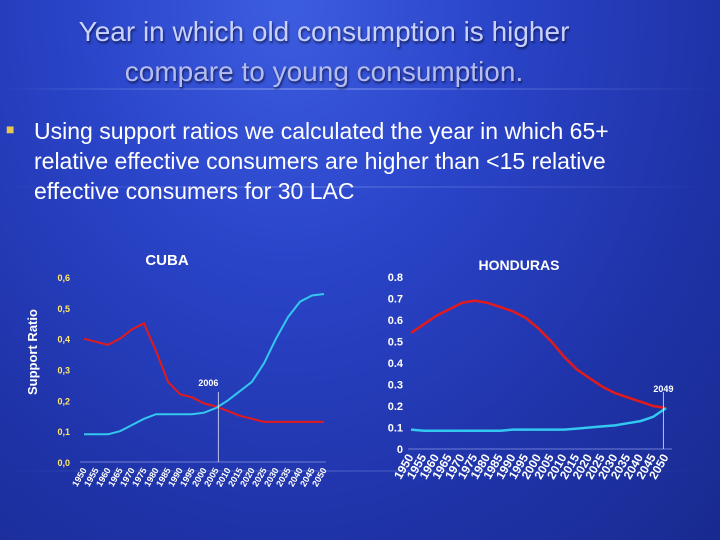 The height and width of the screenshot is (540, 720). I want to click on y-tick-label: 0.7, so click(395, 300).